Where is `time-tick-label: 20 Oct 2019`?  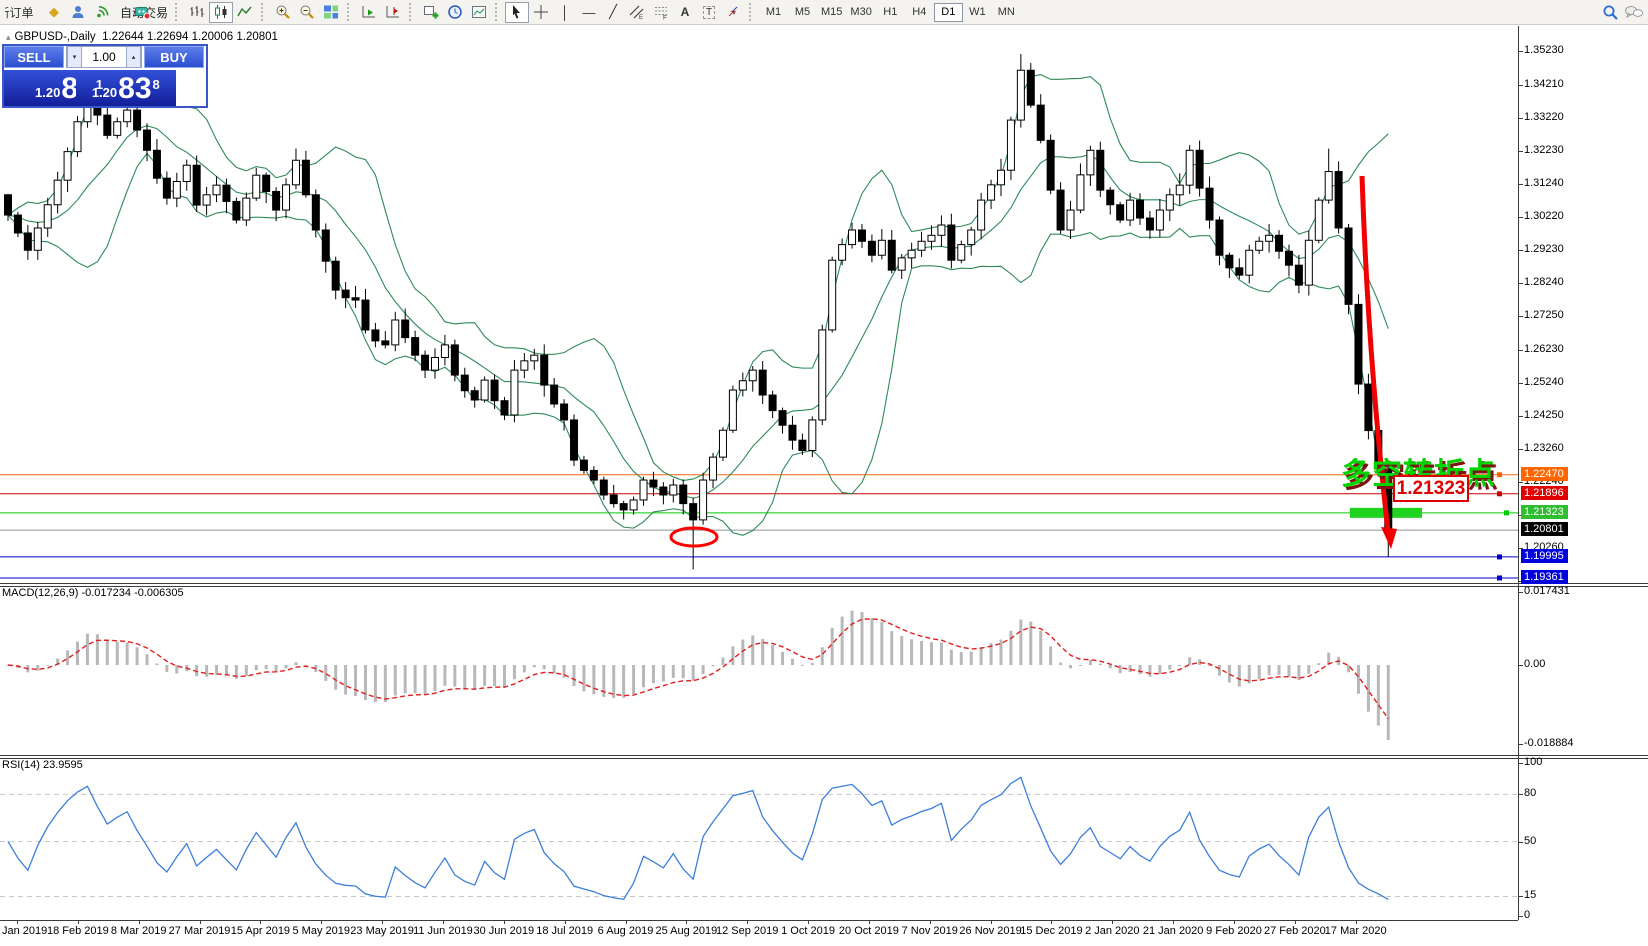 time-tick-label: 20 Oct 2019 is located at coordinates (868, 931).